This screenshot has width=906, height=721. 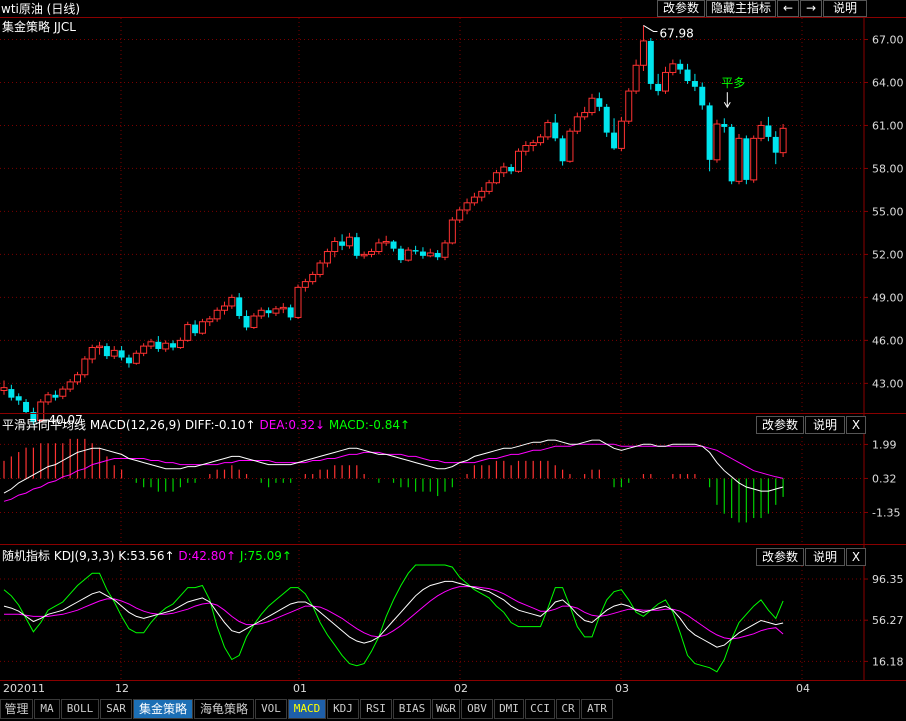 I want to click on macd-close-icon: X, so click(x=856, y=425).